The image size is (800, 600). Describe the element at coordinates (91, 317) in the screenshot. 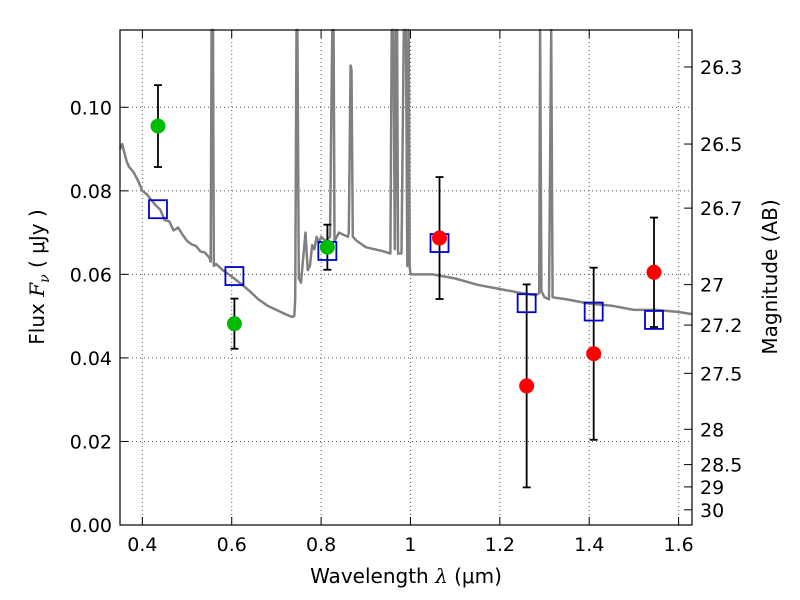

I see `y-tick-labels: 0.00 0.02 0.04 0.06 0.08 0.10` at that location.